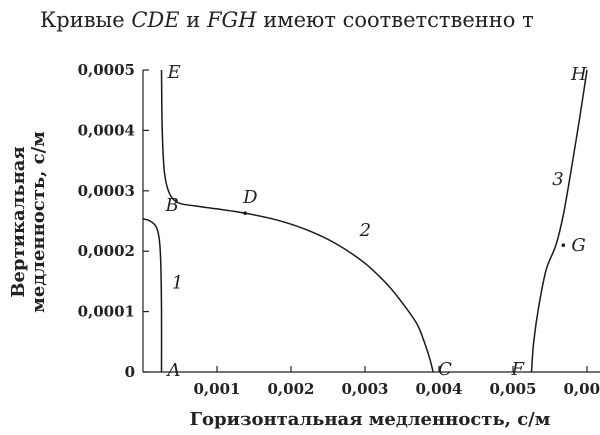 This screenshot has width=600, height=435. Describe the element at coordinates (439, 389) in the screenshot. I see `x-tick-label: 0,004` at that location.